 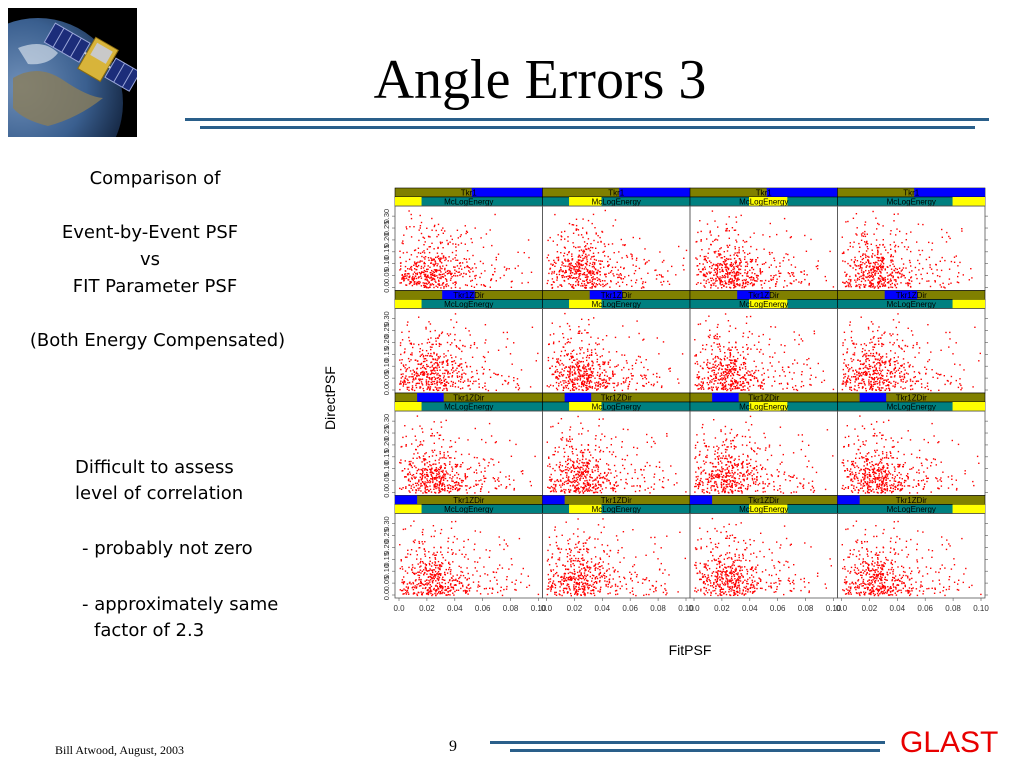 What do you see at coordinates (768, 304) in the screenshot?
I see `strip-range-yellow` at bounding box center [768, 304].